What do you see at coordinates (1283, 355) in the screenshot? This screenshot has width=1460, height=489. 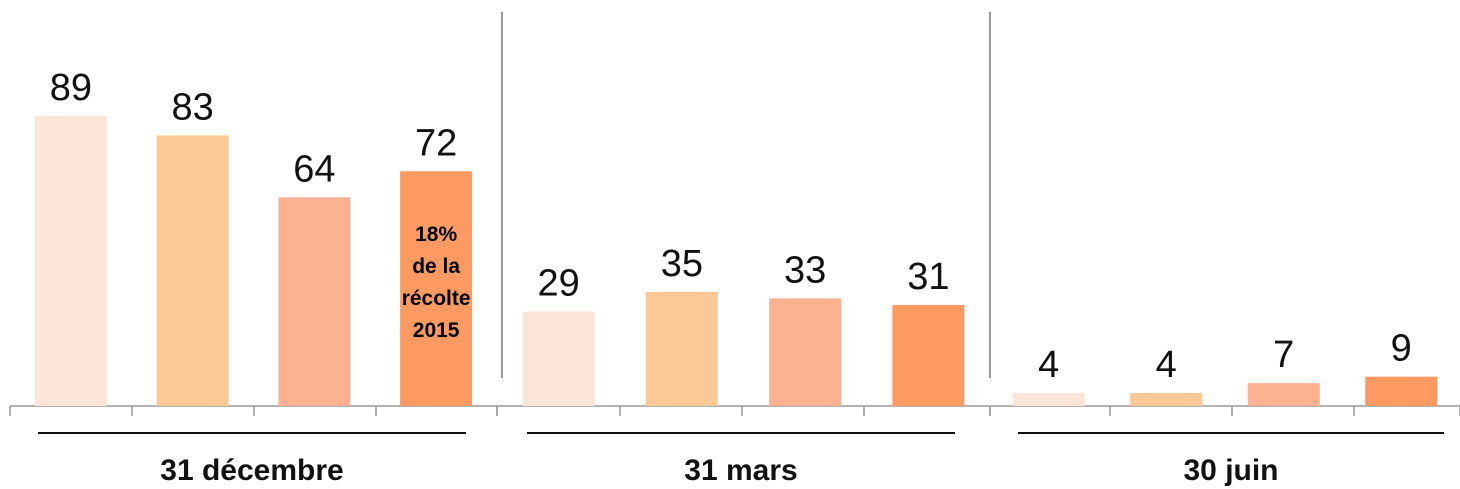 I see `bar-value-label: 7` at bounding box center [1283, 355].